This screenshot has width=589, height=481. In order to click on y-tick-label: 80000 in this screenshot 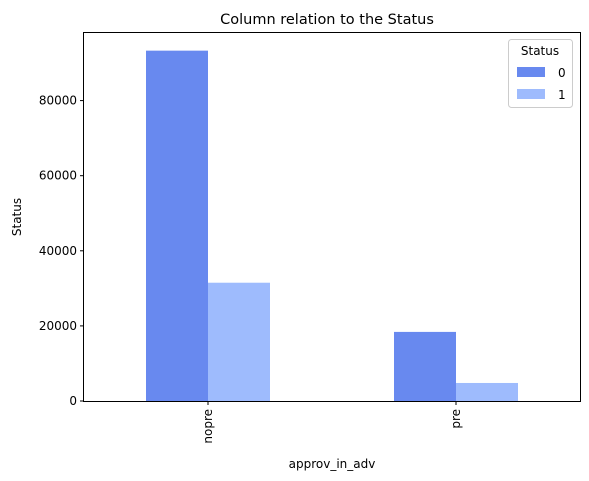, I will do `click(58, 101)`.